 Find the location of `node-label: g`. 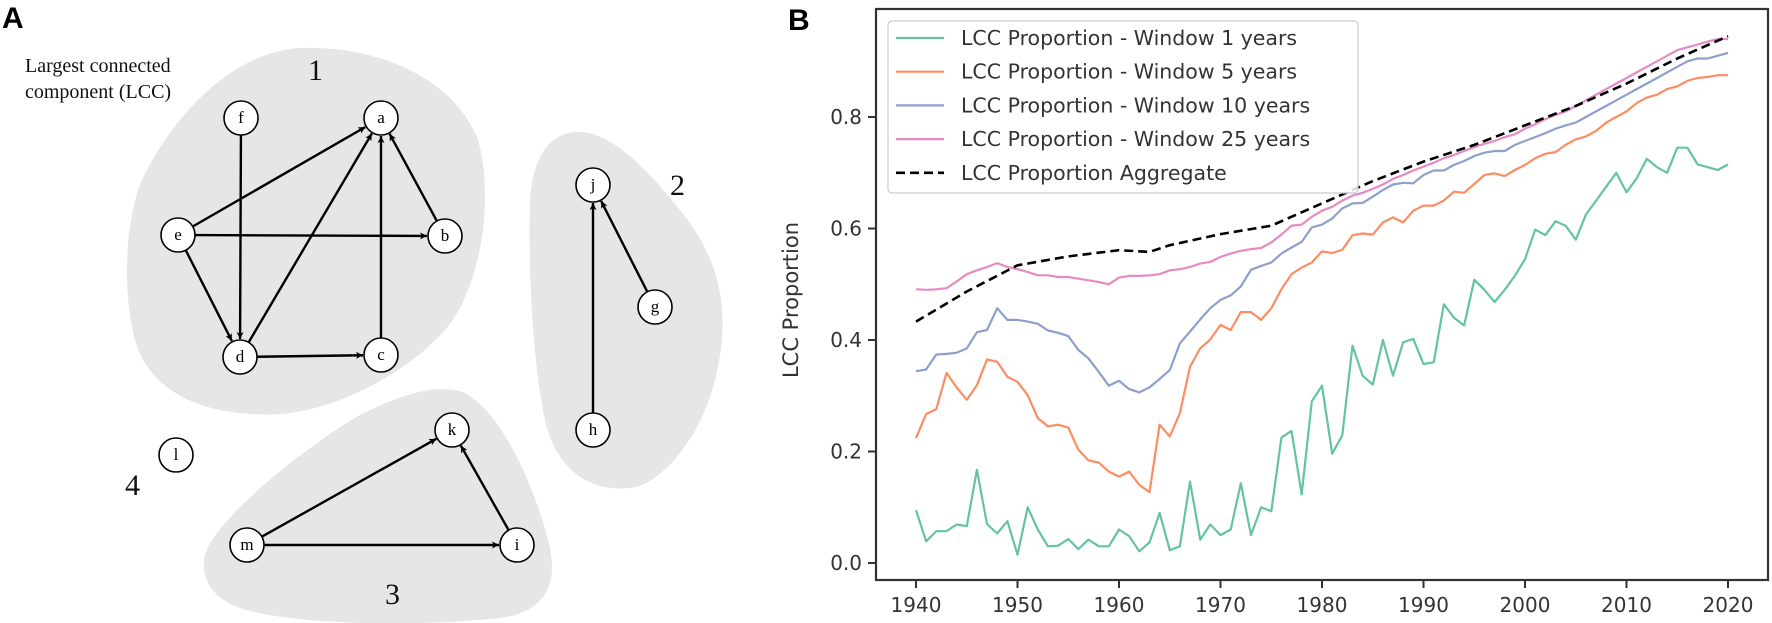

node-label: g is located at coordinates (655, 306).